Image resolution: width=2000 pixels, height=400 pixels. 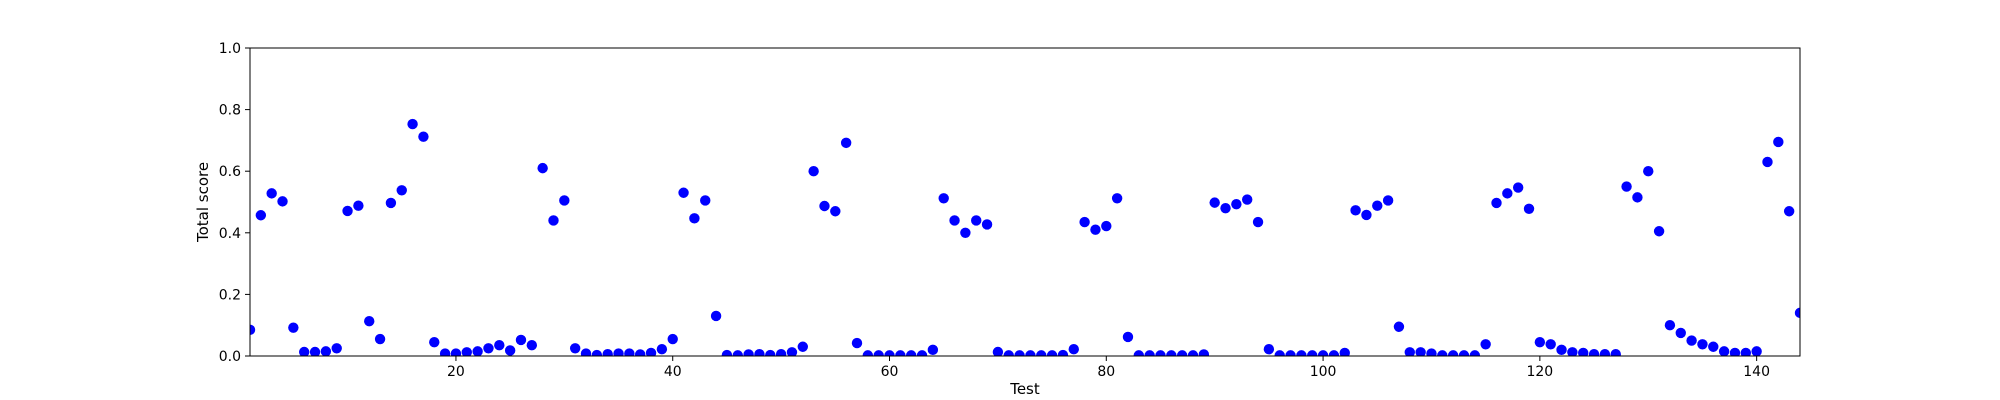 I want to click on x-tick-label: 60, so click(x=890, y=372).